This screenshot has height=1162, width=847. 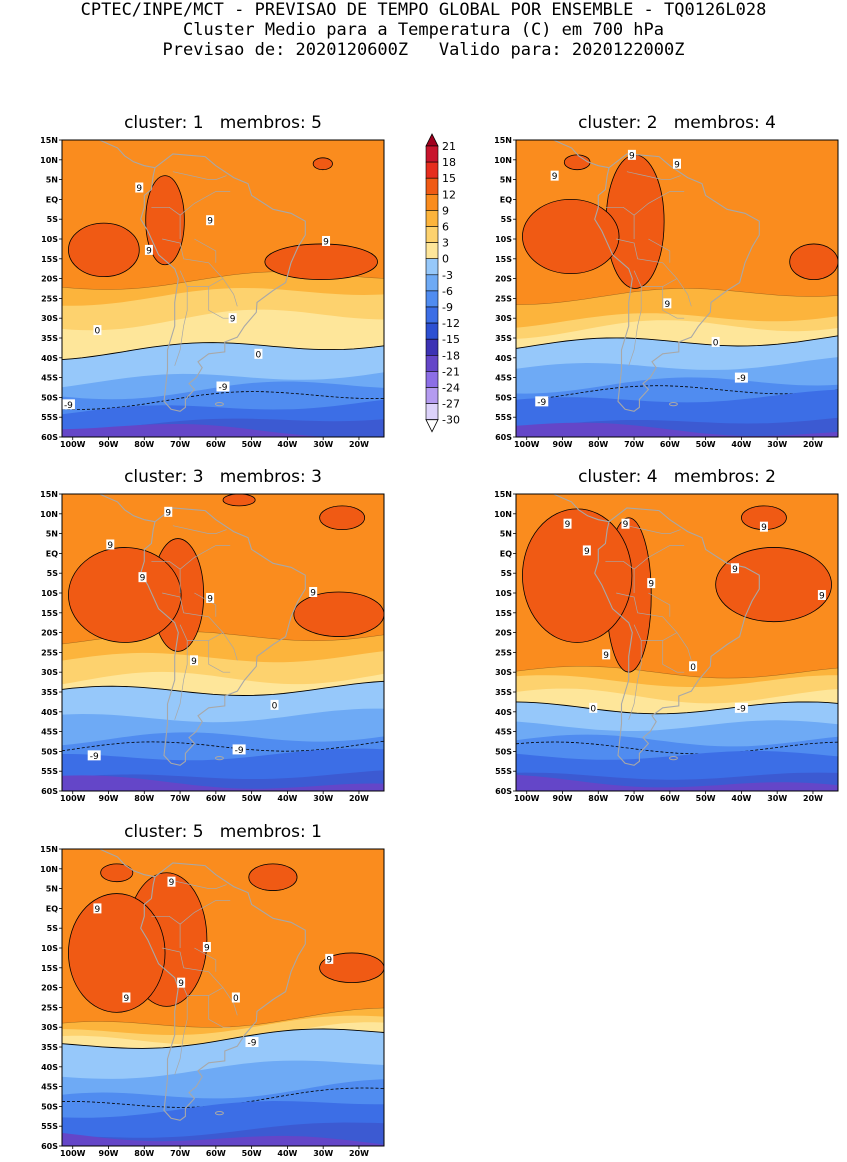 What do you see at coordinates (52, 534) in the screenshot?
I see `lat-tick-label: 5N` at bounding box center [52, 534].